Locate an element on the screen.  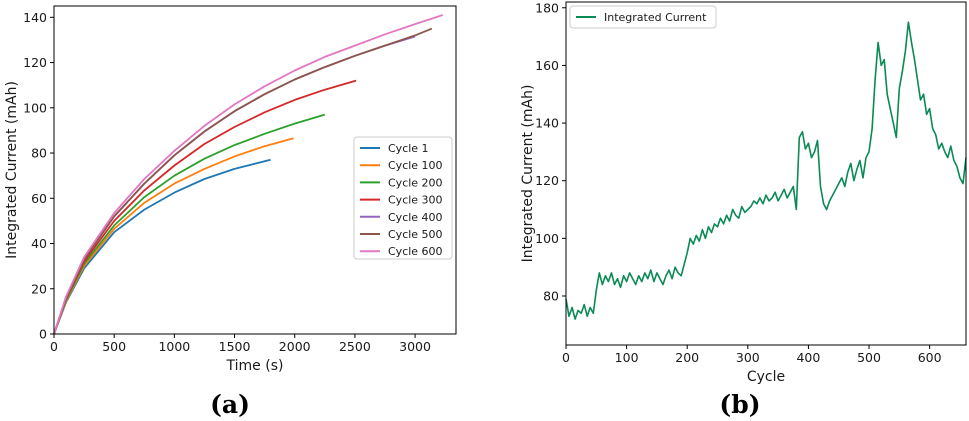
x-tick-label: 2000 is located at coordinates (295, 346).